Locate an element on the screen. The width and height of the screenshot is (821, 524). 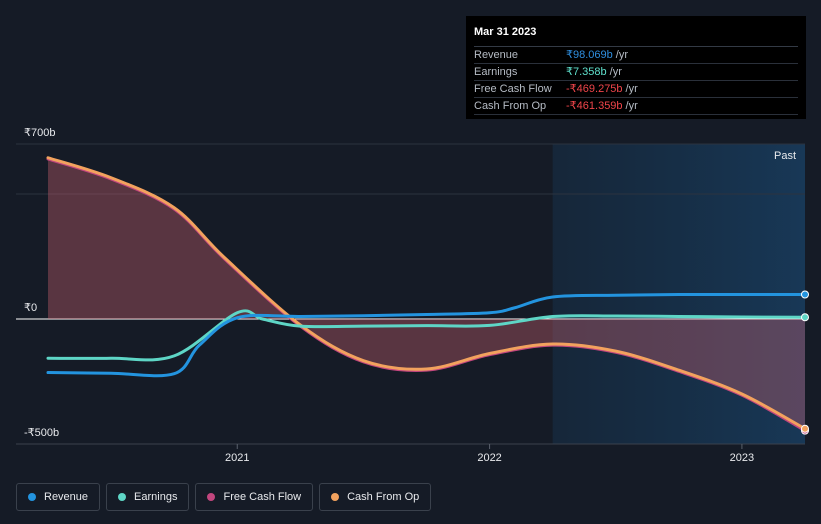
legend-label: Free Cash Flow is located at coordinates (262, 497).